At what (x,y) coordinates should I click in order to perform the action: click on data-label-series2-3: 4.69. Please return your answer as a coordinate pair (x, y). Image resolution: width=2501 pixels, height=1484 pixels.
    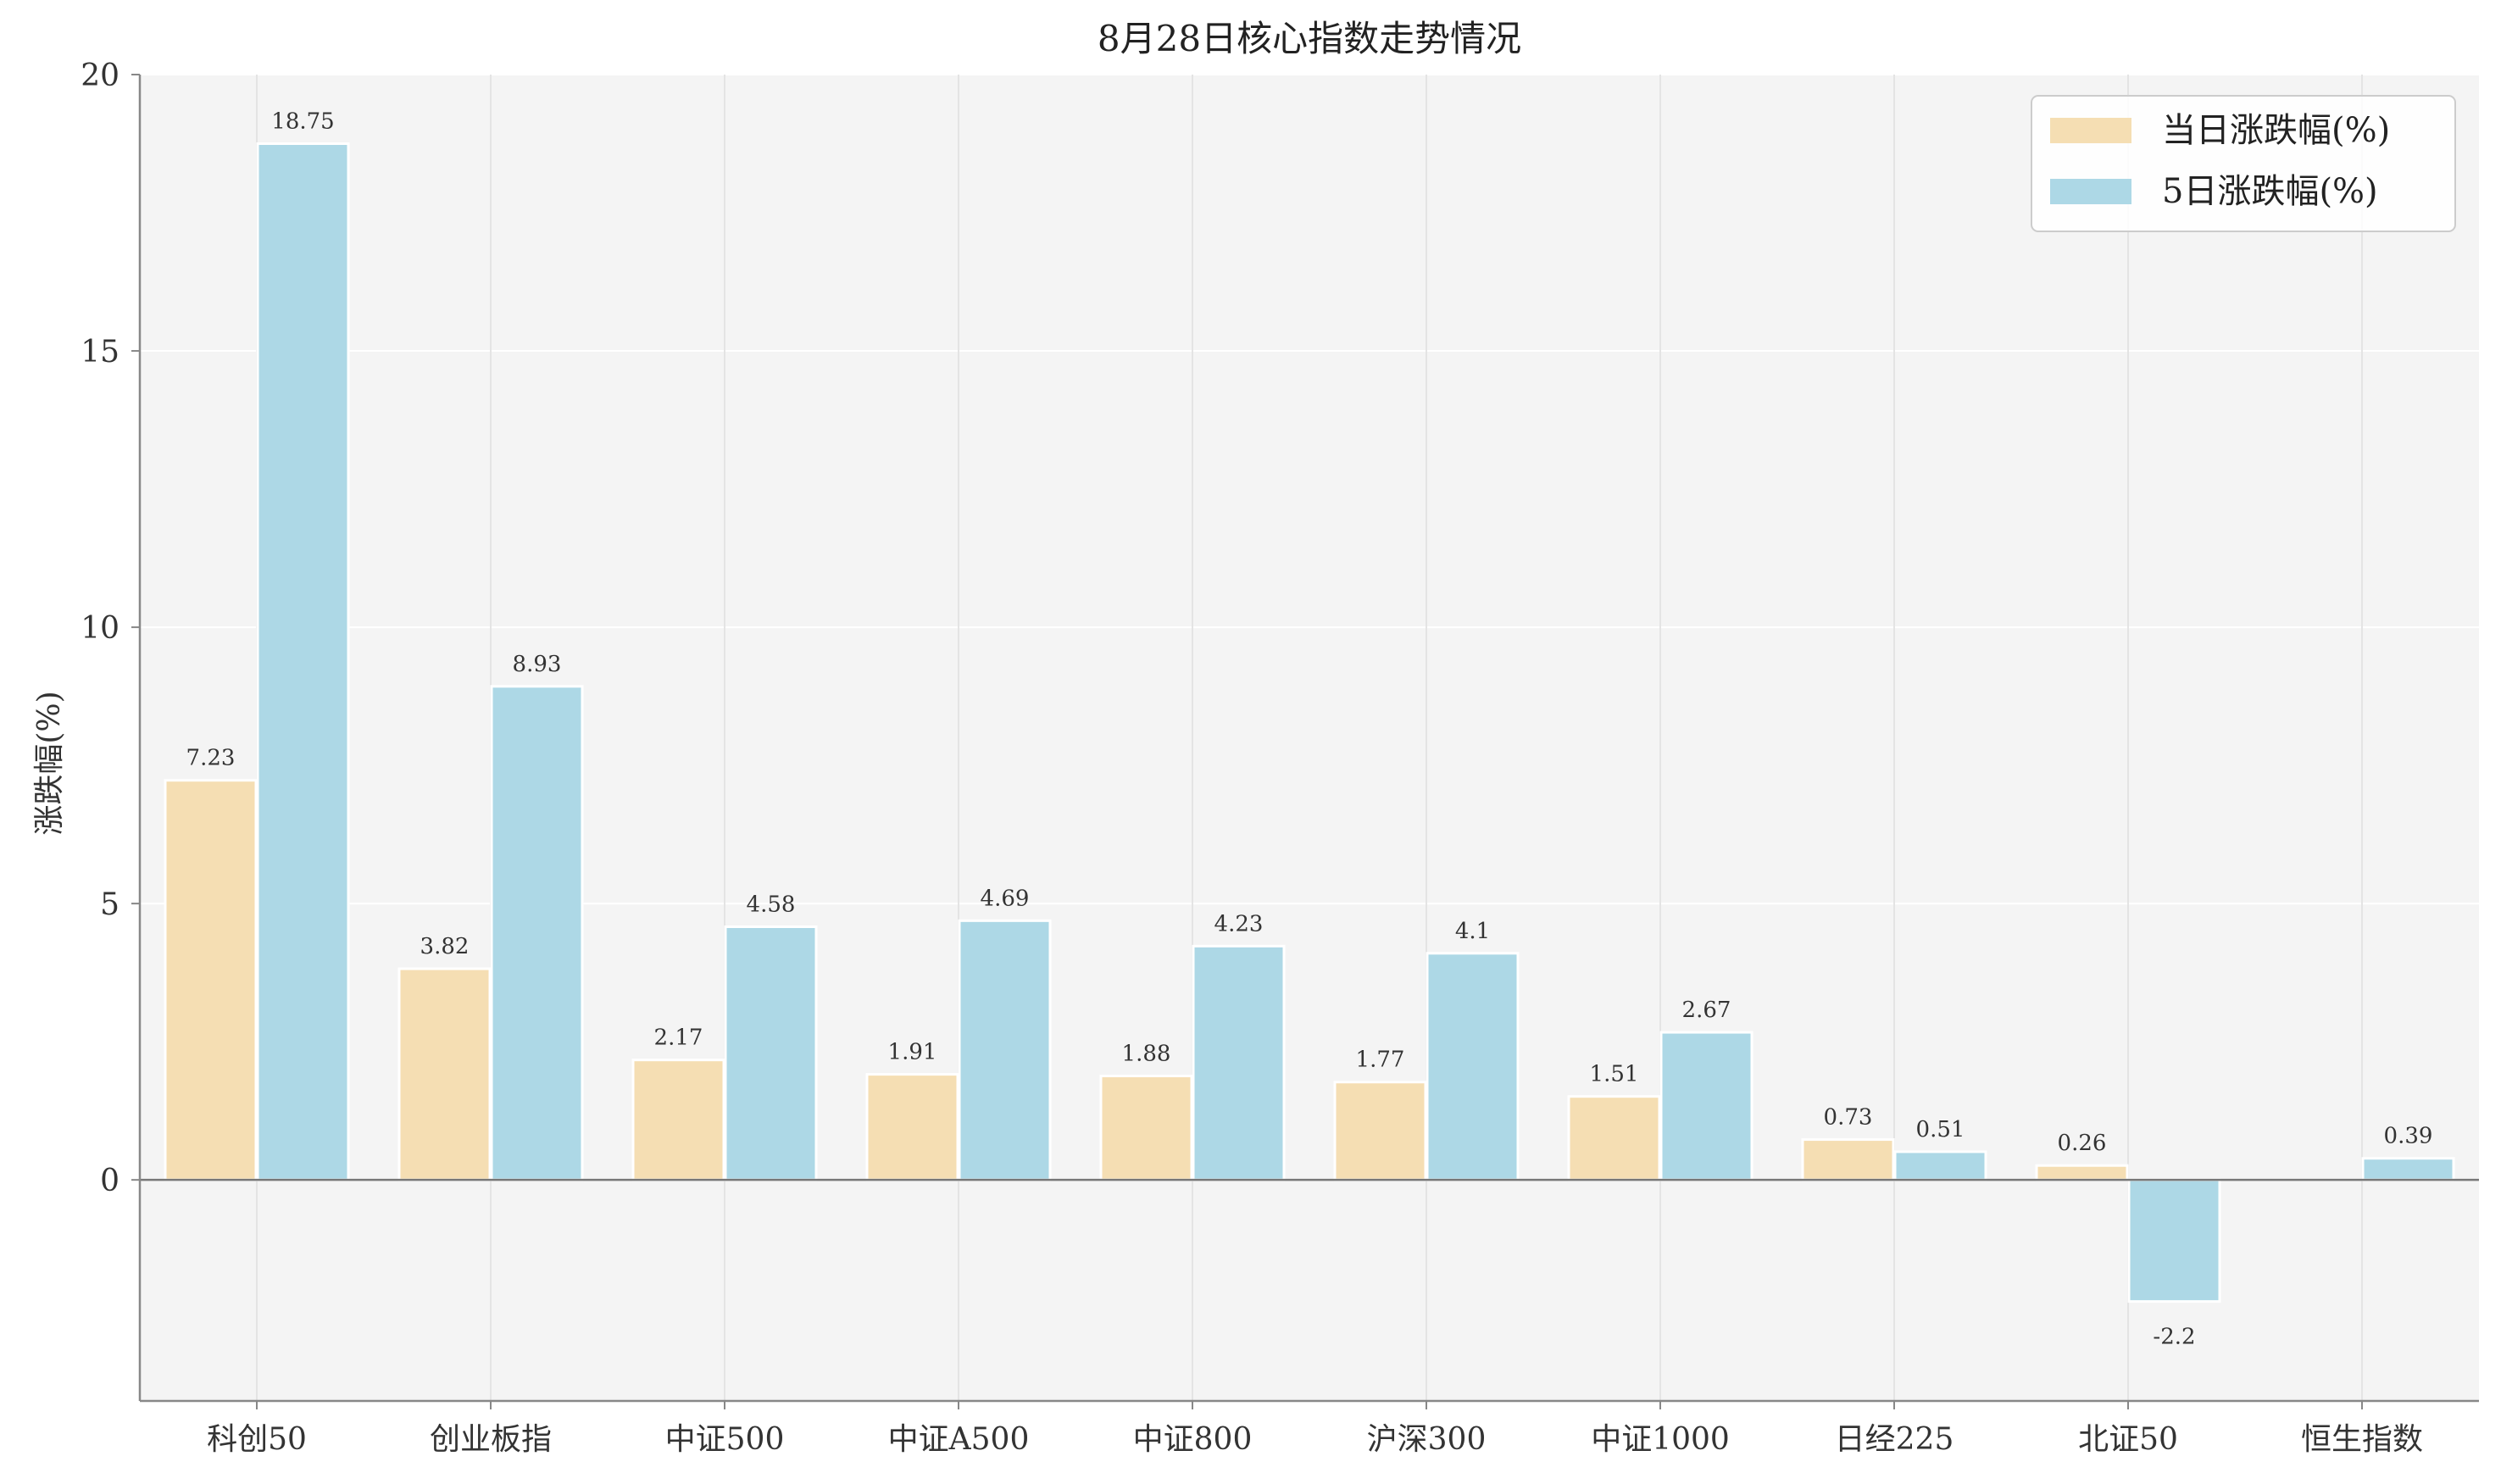
    Looking at the image, I should click on (1005, 899).